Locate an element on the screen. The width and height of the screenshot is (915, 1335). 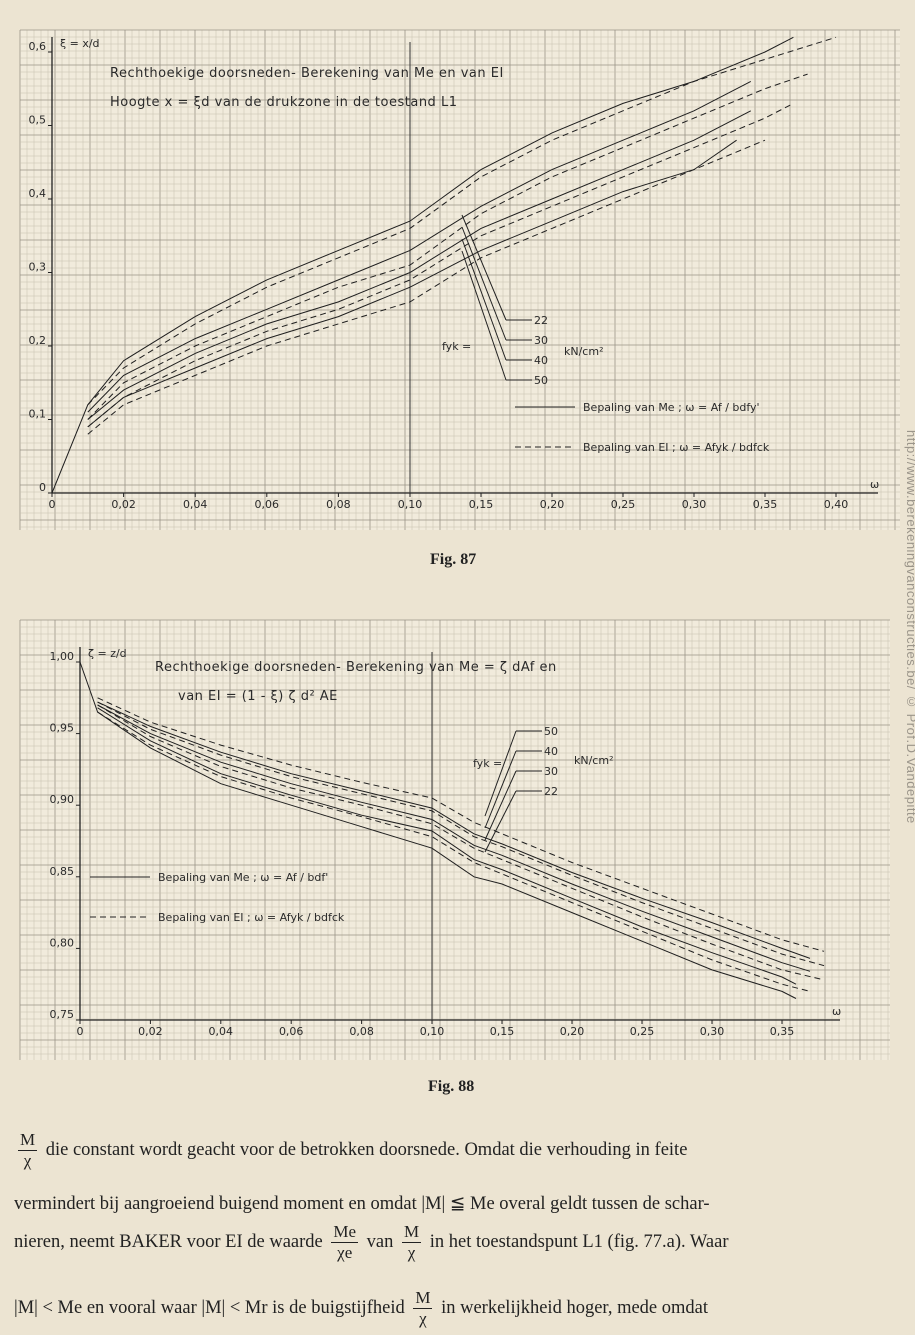
legend-solid-label: Bepaling van Me ; ω = Af / bdfy' is located at coordinates (671, 407).